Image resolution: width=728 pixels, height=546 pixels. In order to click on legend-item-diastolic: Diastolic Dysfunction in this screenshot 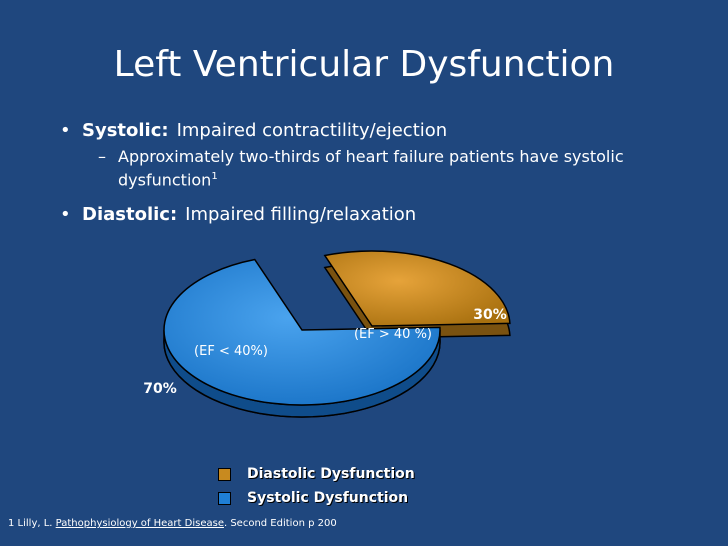, I will do `click(316, 474)`.